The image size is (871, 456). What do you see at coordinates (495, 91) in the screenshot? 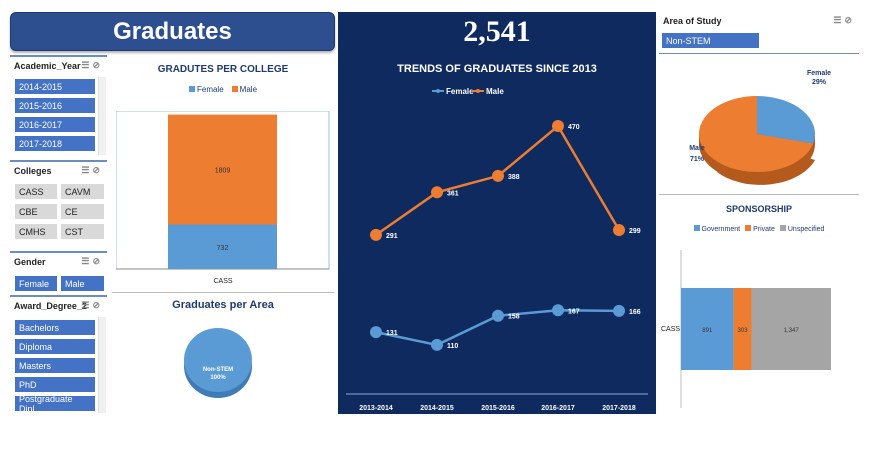
I see `svg-text: Male` at bounding box center [495, 91].